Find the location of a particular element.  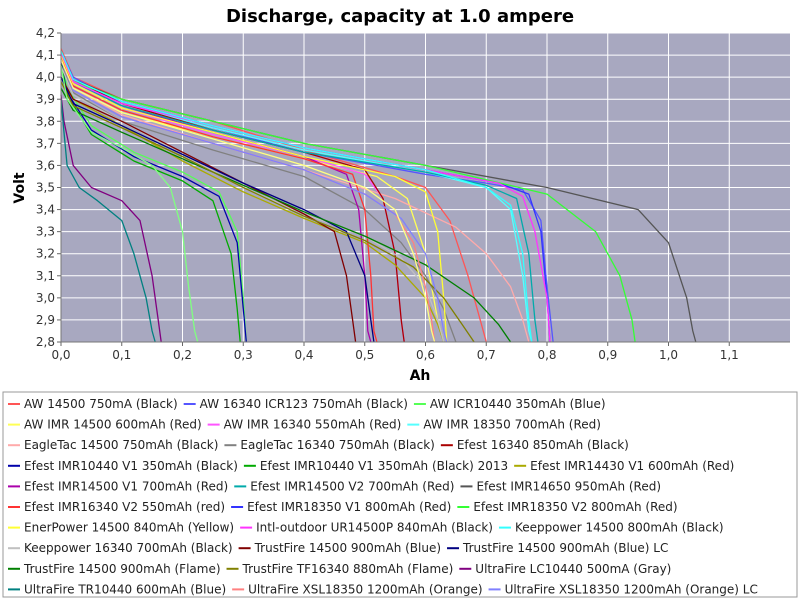

legend-entry: Efest IMR14650 950mAh (Red) is located at coordinates (568, 486).